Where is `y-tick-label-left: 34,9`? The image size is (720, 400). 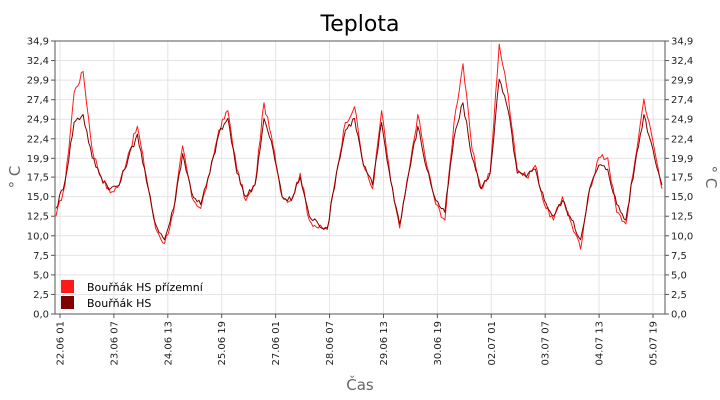
y-tick-label-left: 34,9 is located at coordinates (38, 42).